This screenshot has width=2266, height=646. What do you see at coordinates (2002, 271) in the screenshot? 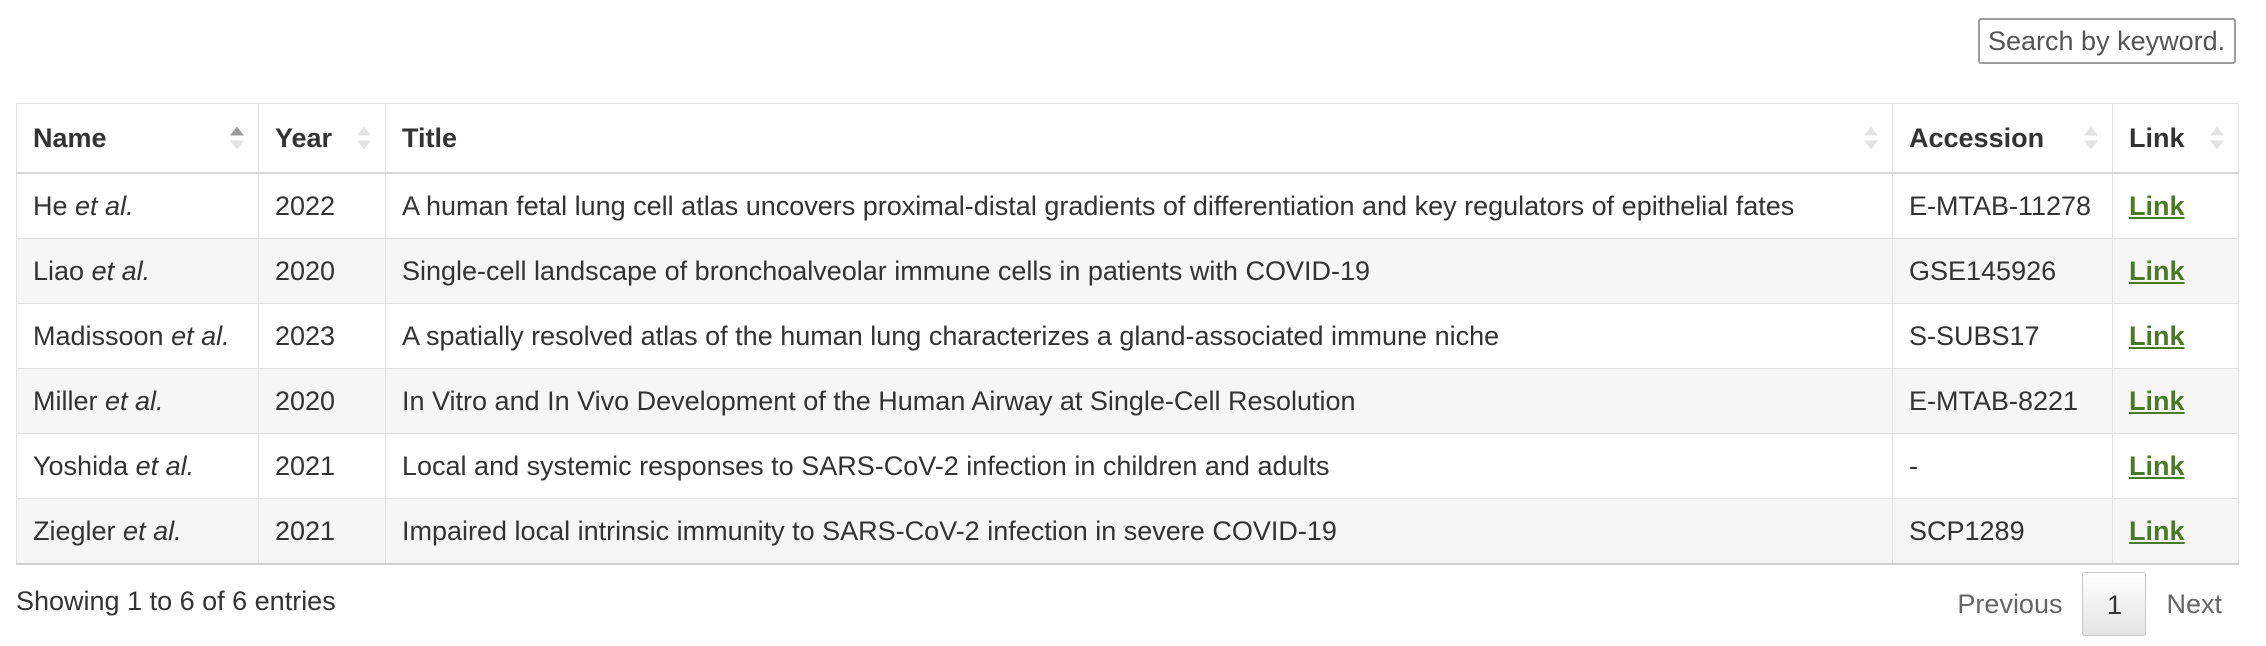
I see `cell-accession: GSE145926` at bounding box center [2002, 271].